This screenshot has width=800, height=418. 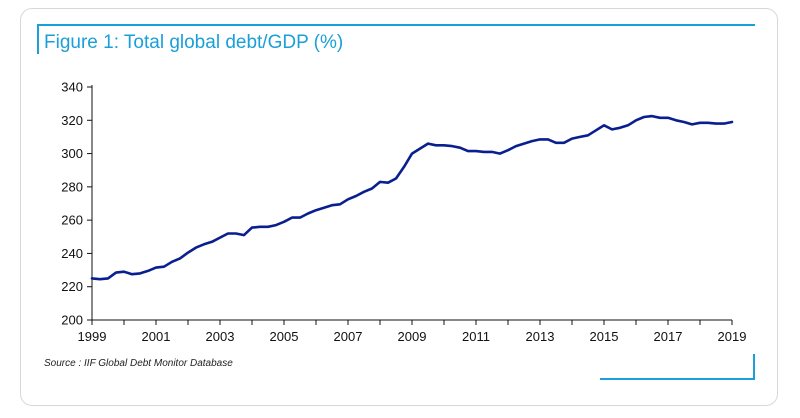 I want to click on x-tick-label: 2009, so click(x=412, y=336).